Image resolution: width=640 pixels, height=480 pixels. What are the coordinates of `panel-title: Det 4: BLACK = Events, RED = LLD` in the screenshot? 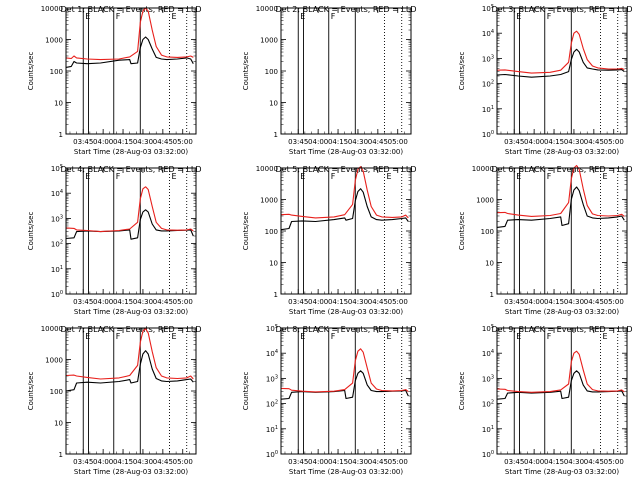 It's located at (131, 169).